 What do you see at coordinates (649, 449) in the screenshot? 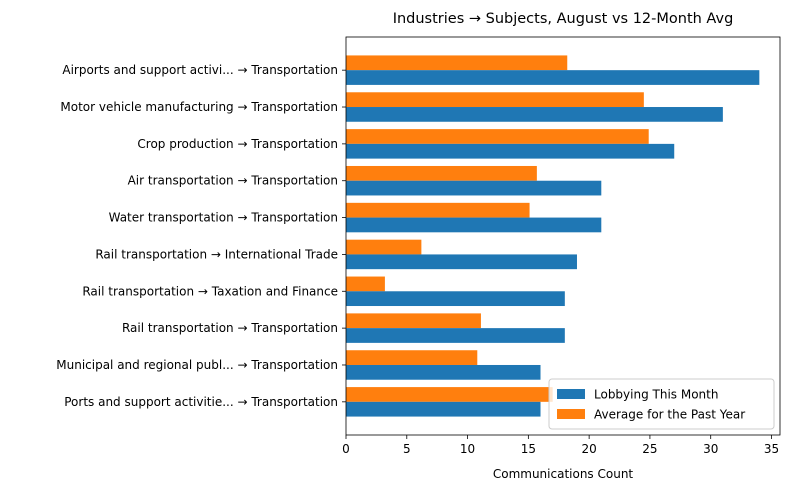
I see `x-tick-label: 25` at bounding box center [649, 449].